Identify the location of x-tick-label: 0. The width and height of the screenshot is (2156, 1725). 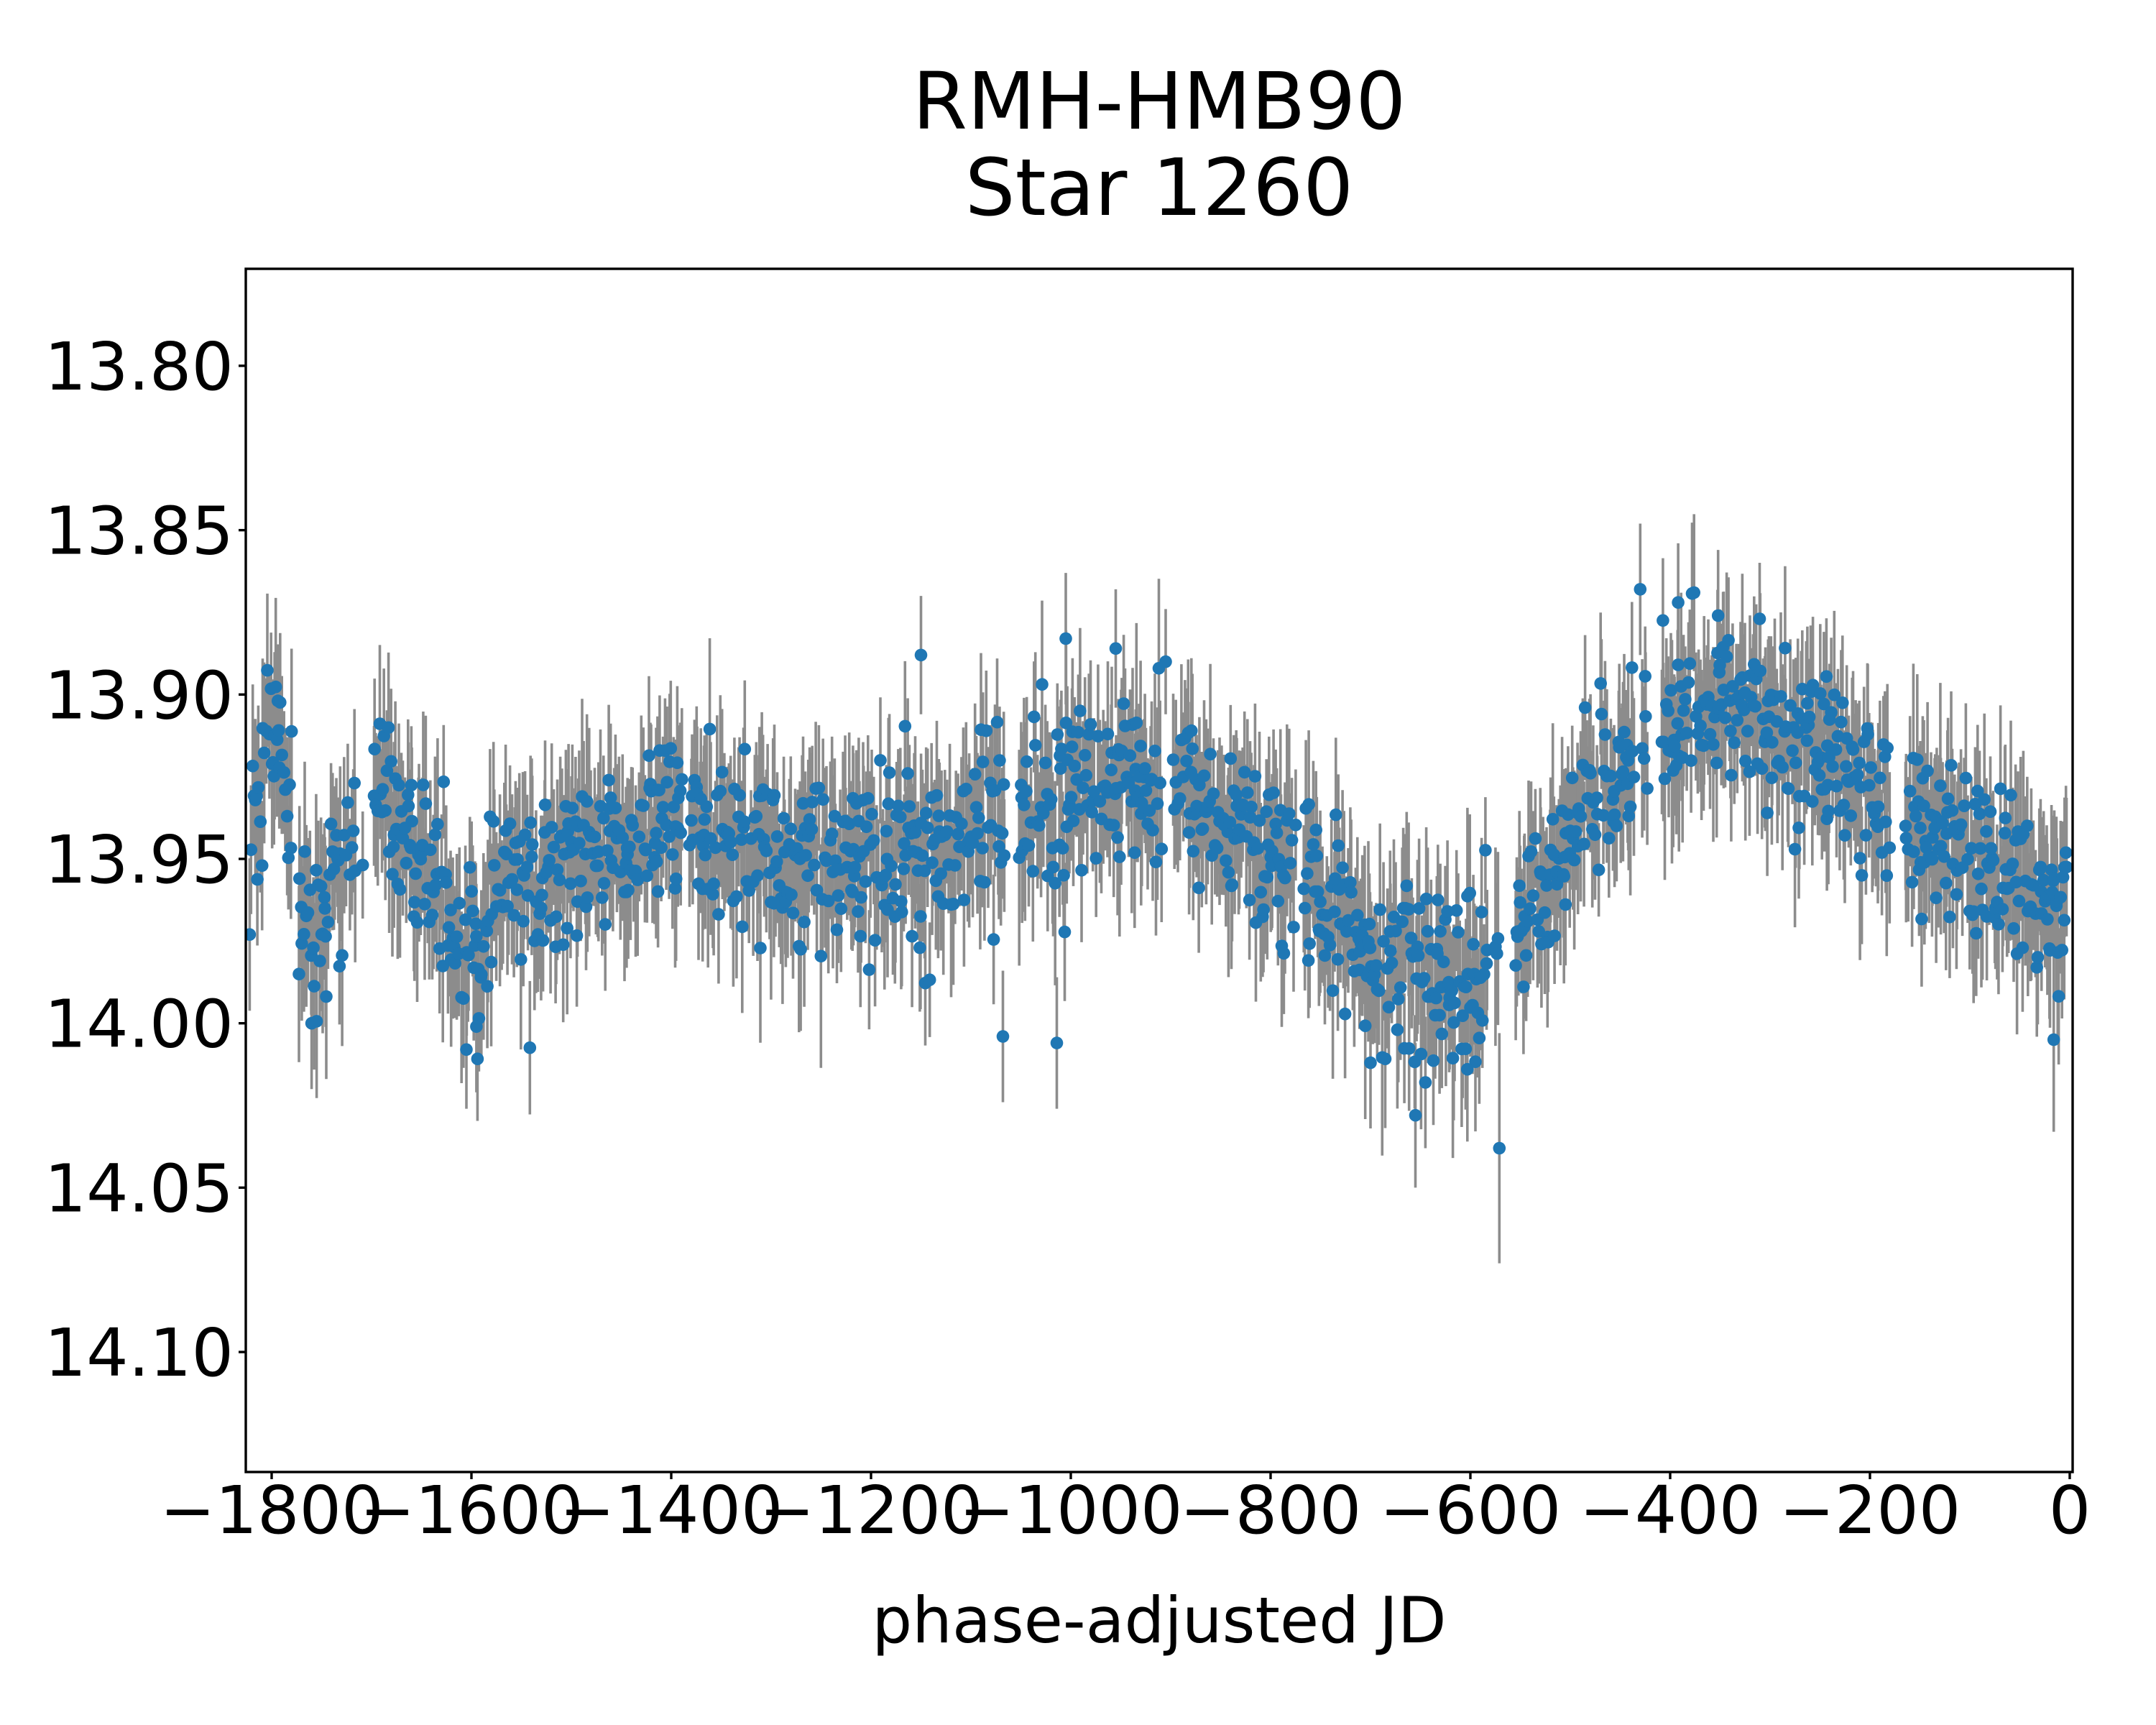
(2070, 1510).